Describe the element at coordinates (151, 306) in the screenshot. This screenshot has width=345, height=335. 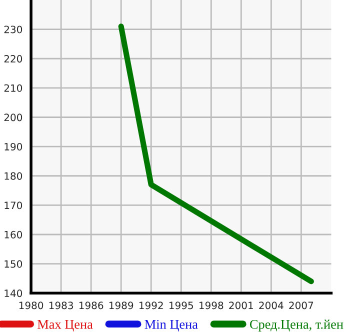
I see `x-tick-label: 1992` at that location.